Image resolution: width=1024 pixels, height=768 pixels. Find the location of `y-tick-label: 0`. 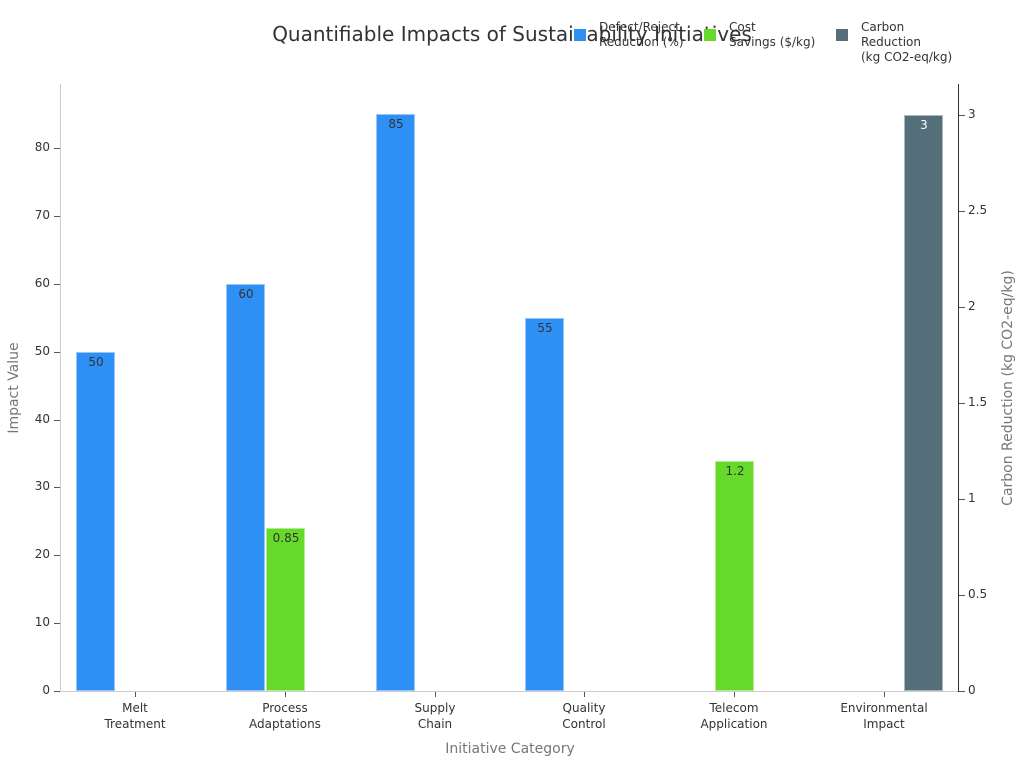

y-tick-label: 0 is located at coordinates (46, 690).